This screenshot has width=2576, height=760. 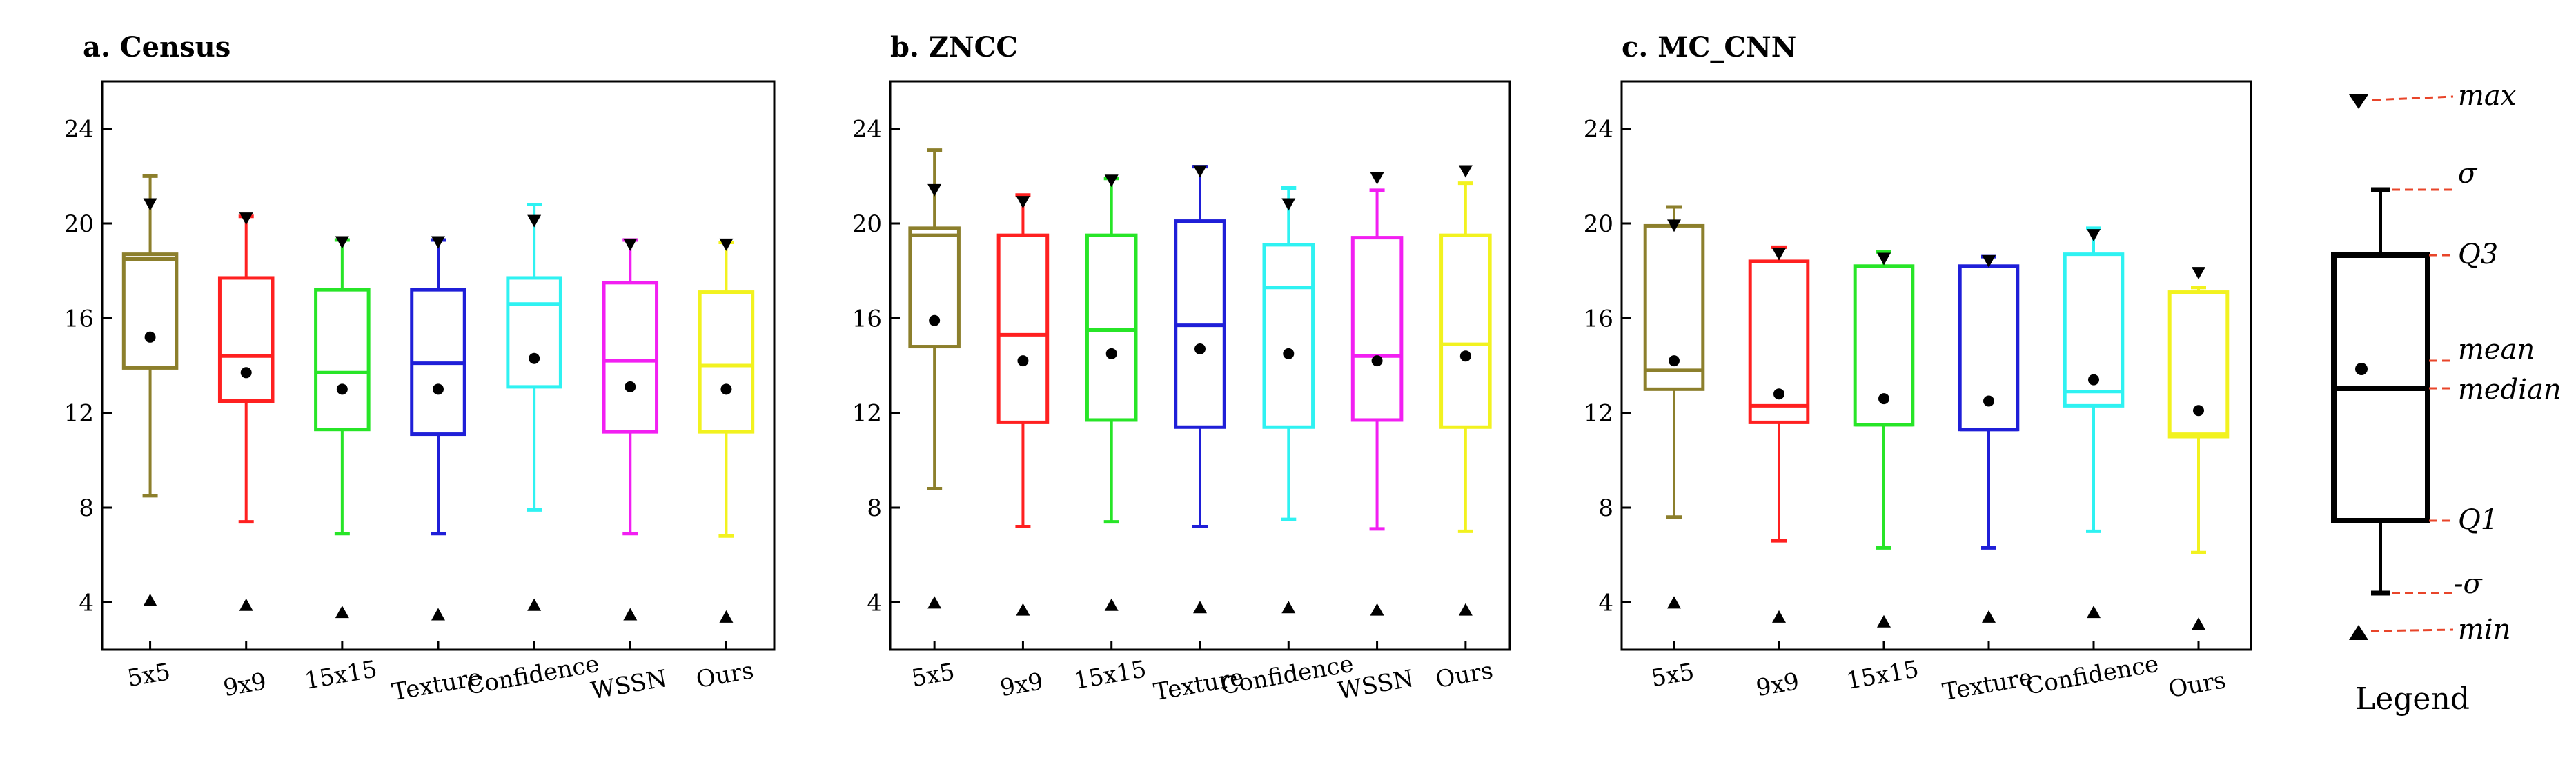 I want to click on legend-title: Legend, so click(x=2412, y=699).